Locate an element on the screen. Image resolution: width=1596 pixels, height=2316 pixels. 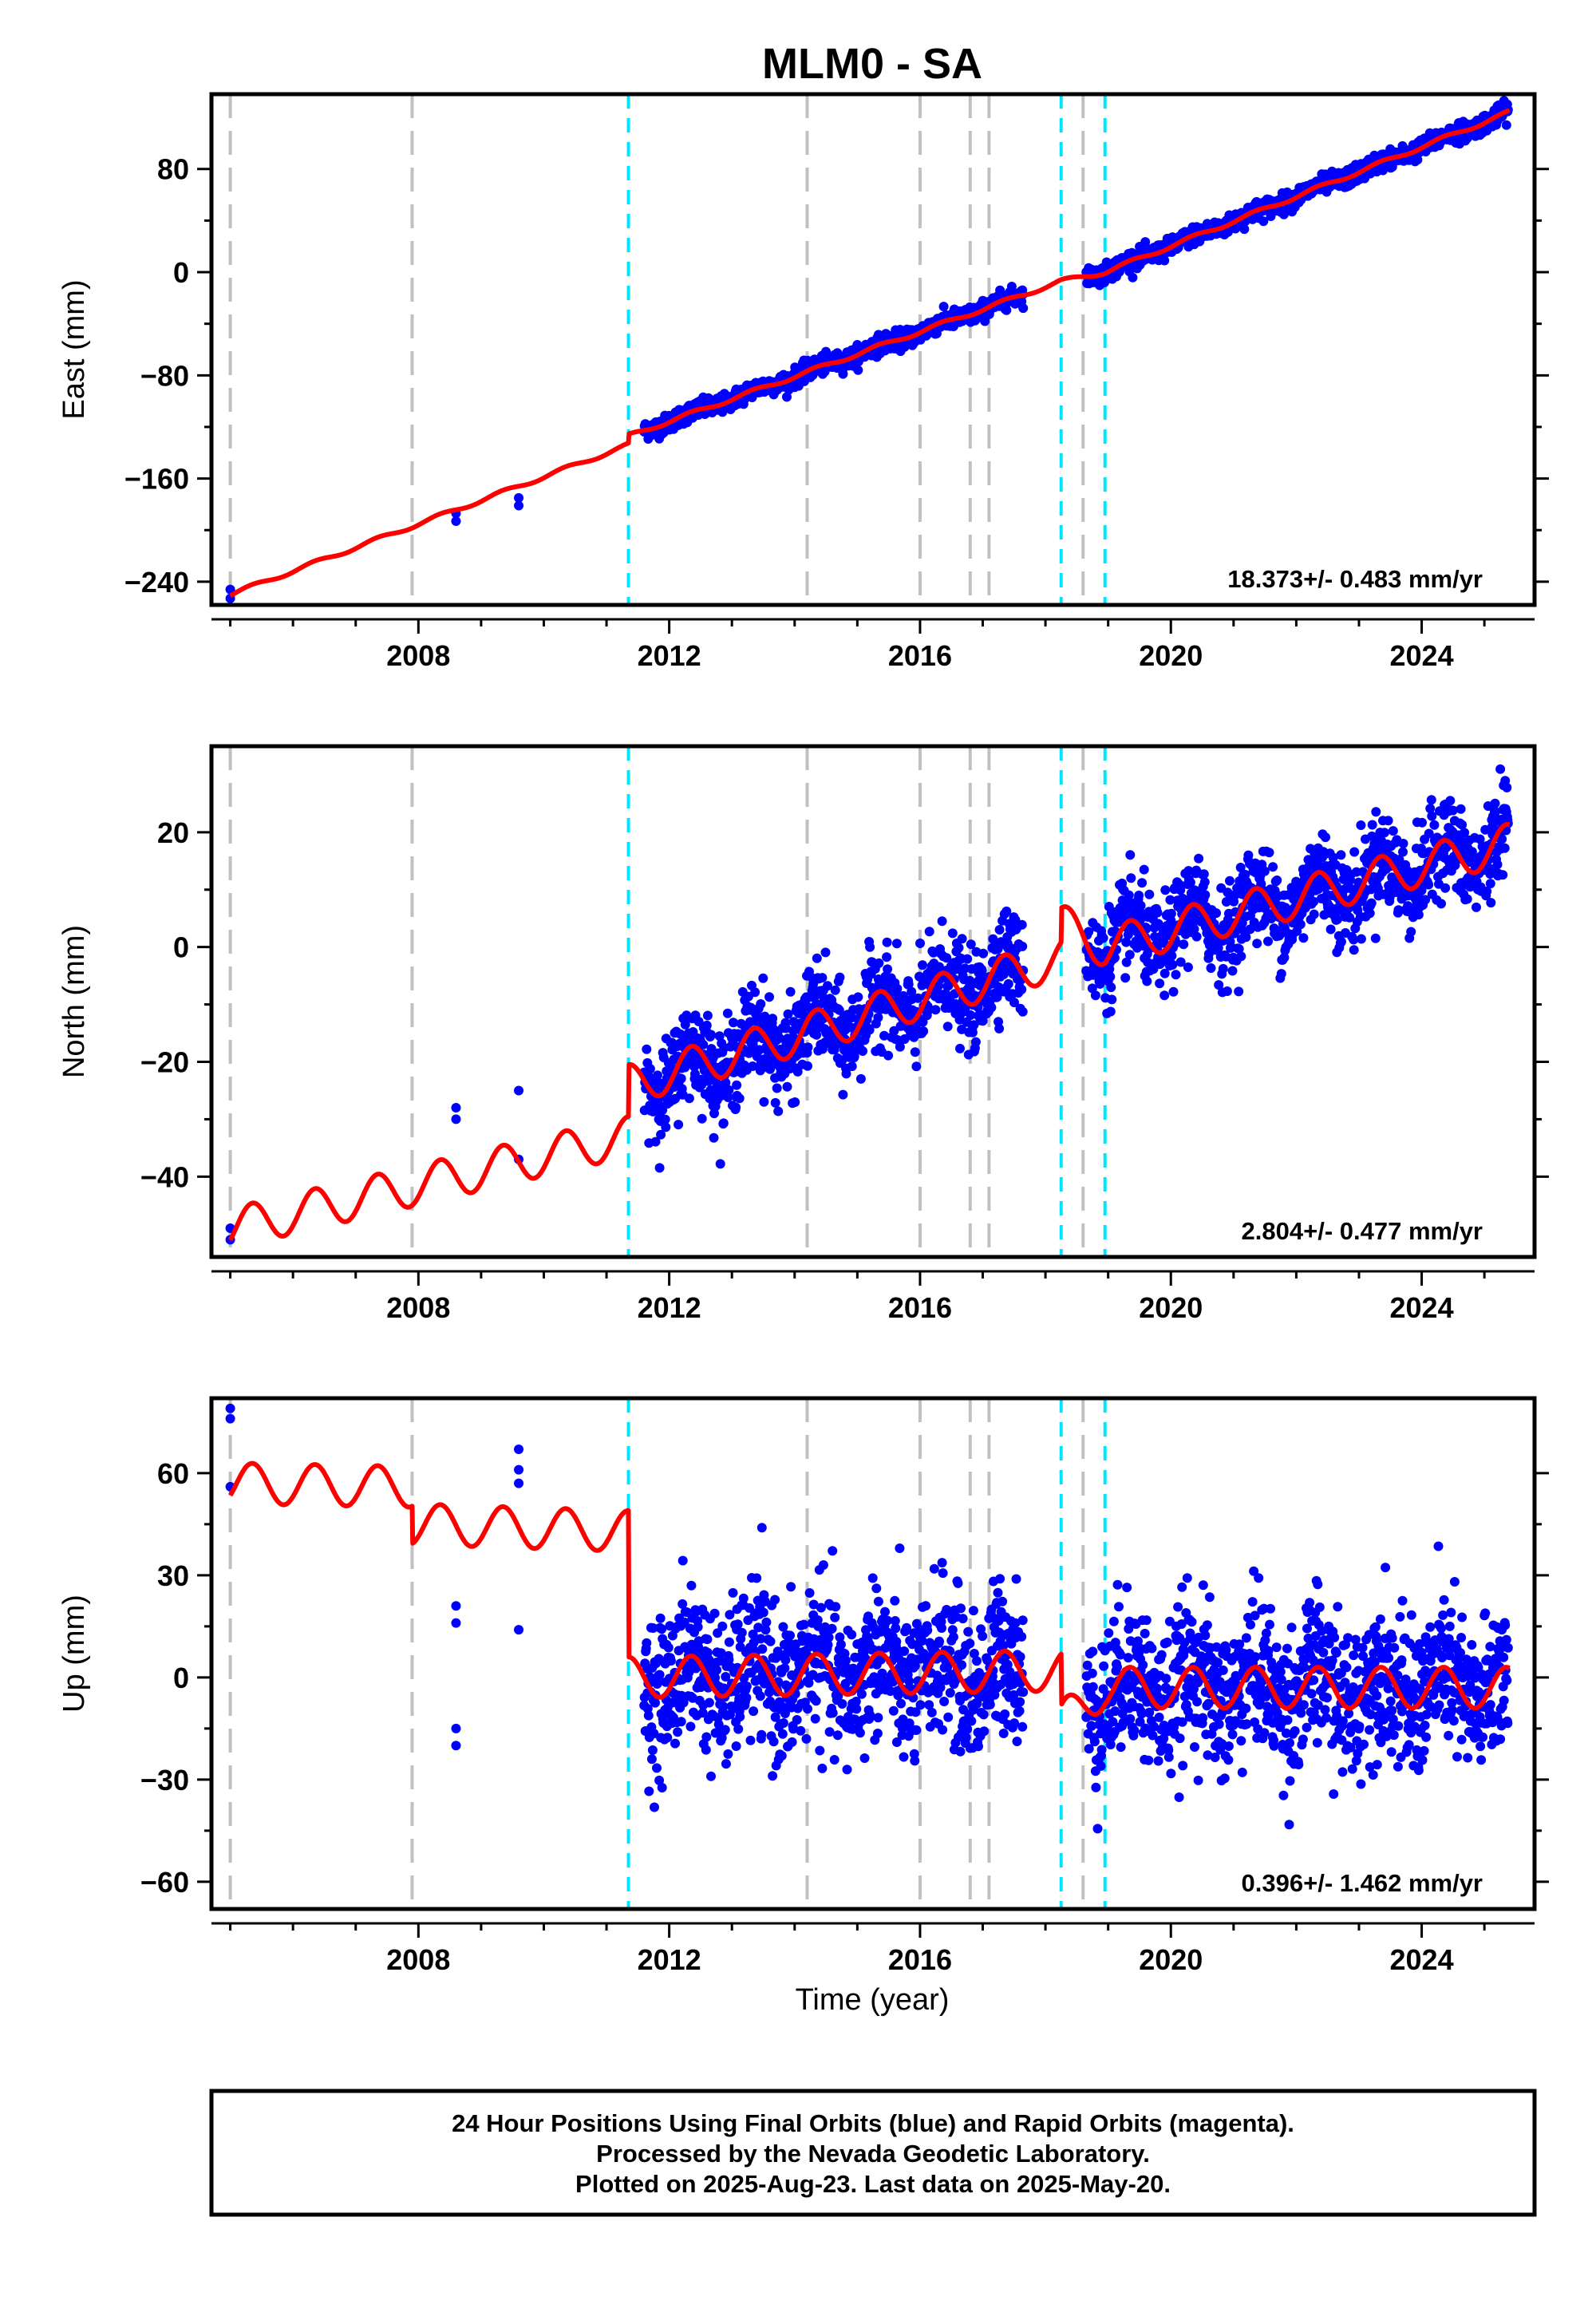
x-tick-label: 2012 is located at coordinates (669, 655).